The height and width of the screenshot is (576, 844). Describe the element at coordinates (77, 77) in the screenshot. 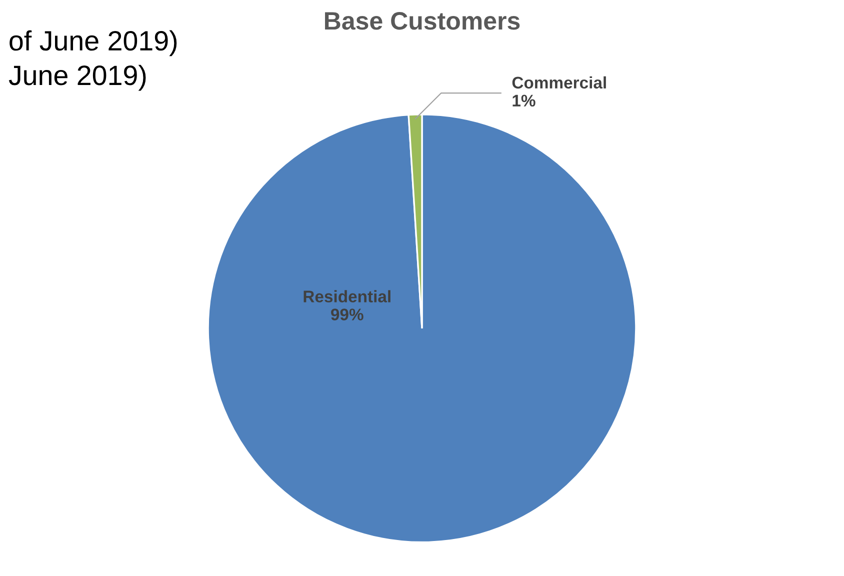

I see `text: June 2019)` at that location.